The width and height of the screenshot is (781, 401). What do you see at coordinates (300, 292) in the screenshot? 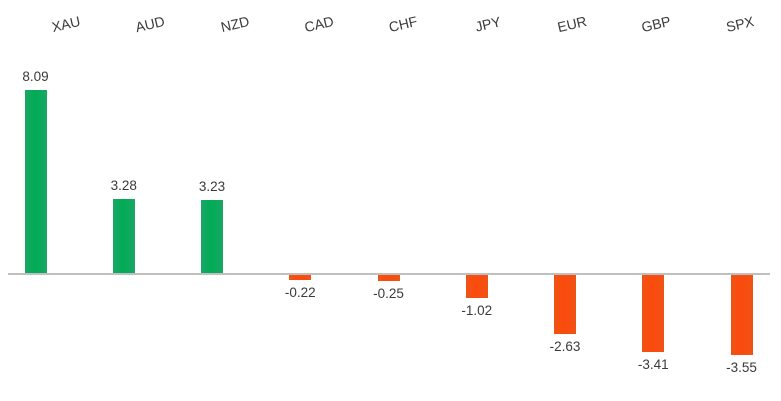
I see `value-label-cad: -0.22` at bounding box center [300, 292].